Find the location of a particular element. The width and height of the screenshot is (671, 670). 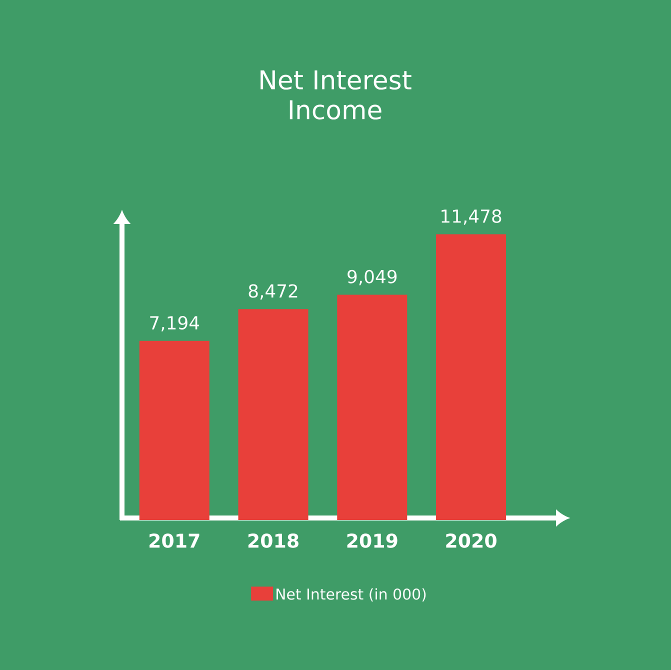

data-label: 8,472 is located at coordinates (273, 292).